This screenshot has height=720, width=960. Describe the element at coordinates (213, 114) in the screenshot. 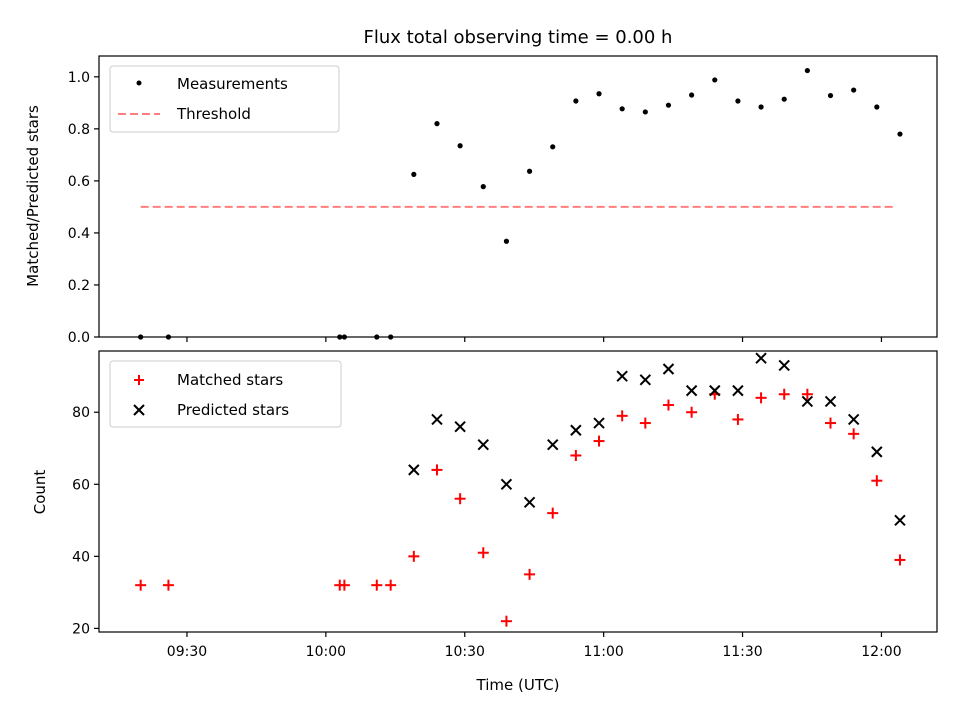

I see `legend-label-threshold: Threshold` at that location.